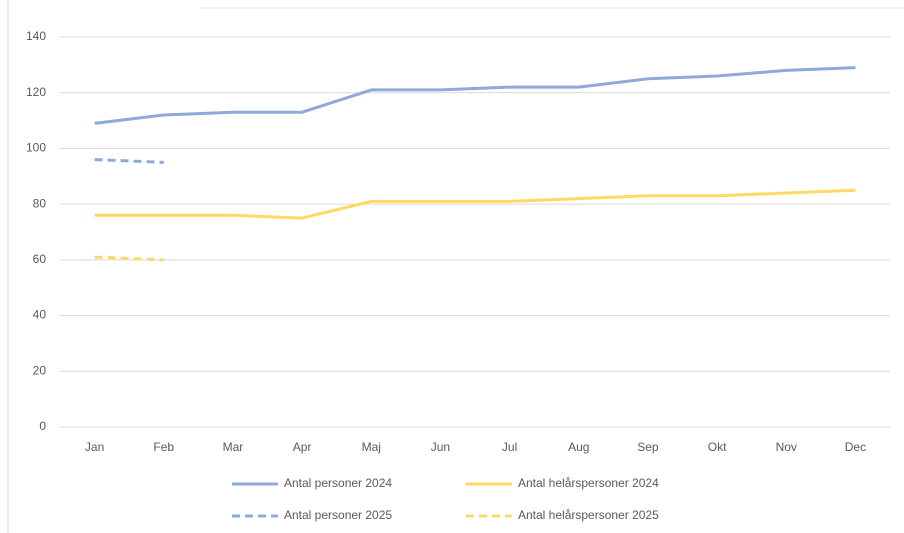 Image resolution: width=904 pixels, height=533 pixels. What do you see at coordinates (509, 447) in the screenshot?
I see `x-tick-label: Jul` at bounding box center [509, 447].